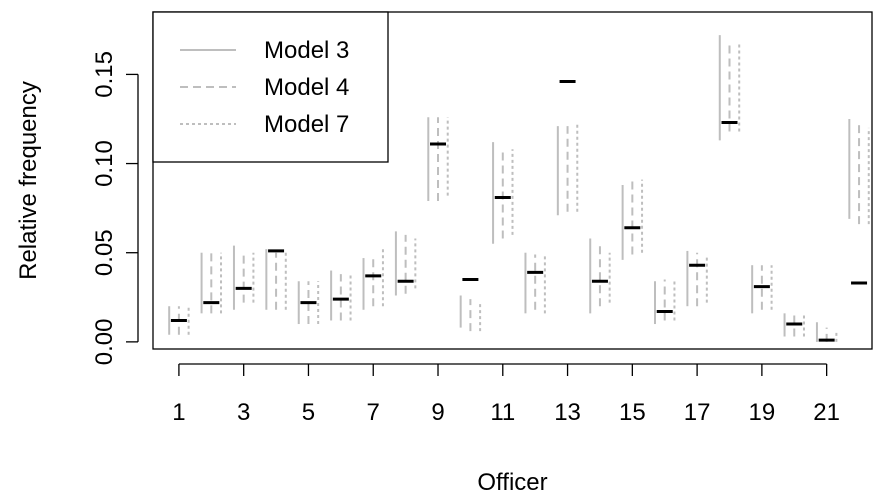 The width and height of the screenshot is (873, 495). I want to click on x-tick-label: 7, so click(373, 412).